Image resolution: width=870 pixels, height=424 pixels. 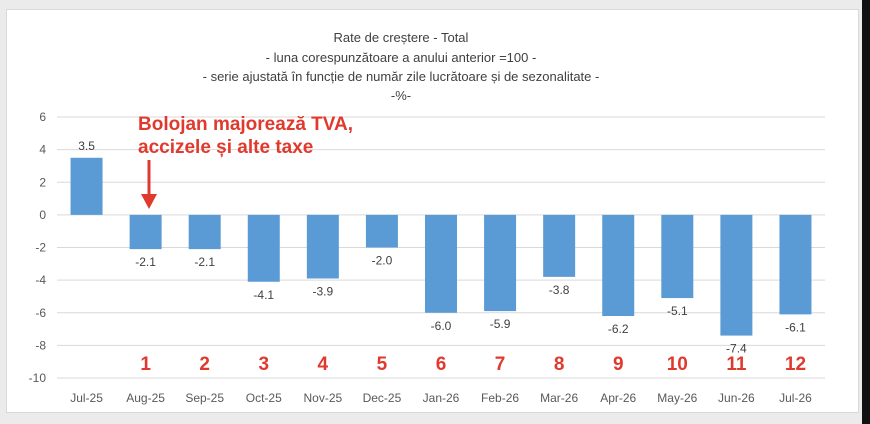 I want to click on x-tick-label: Jul-25, so click(x=86, y=398).